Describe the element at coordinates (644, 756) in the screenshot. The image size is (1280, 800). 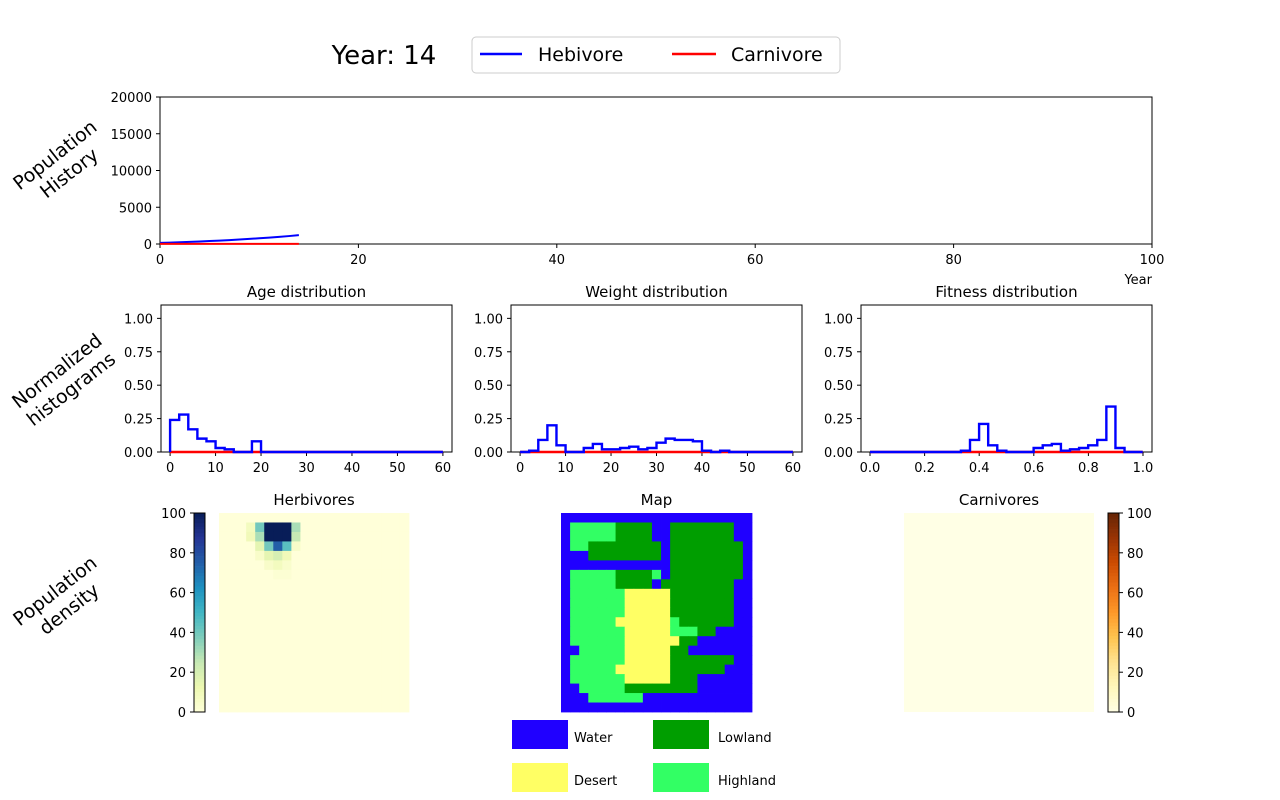
I see `map-legend: Water Lowland Desert Highland` at that location.